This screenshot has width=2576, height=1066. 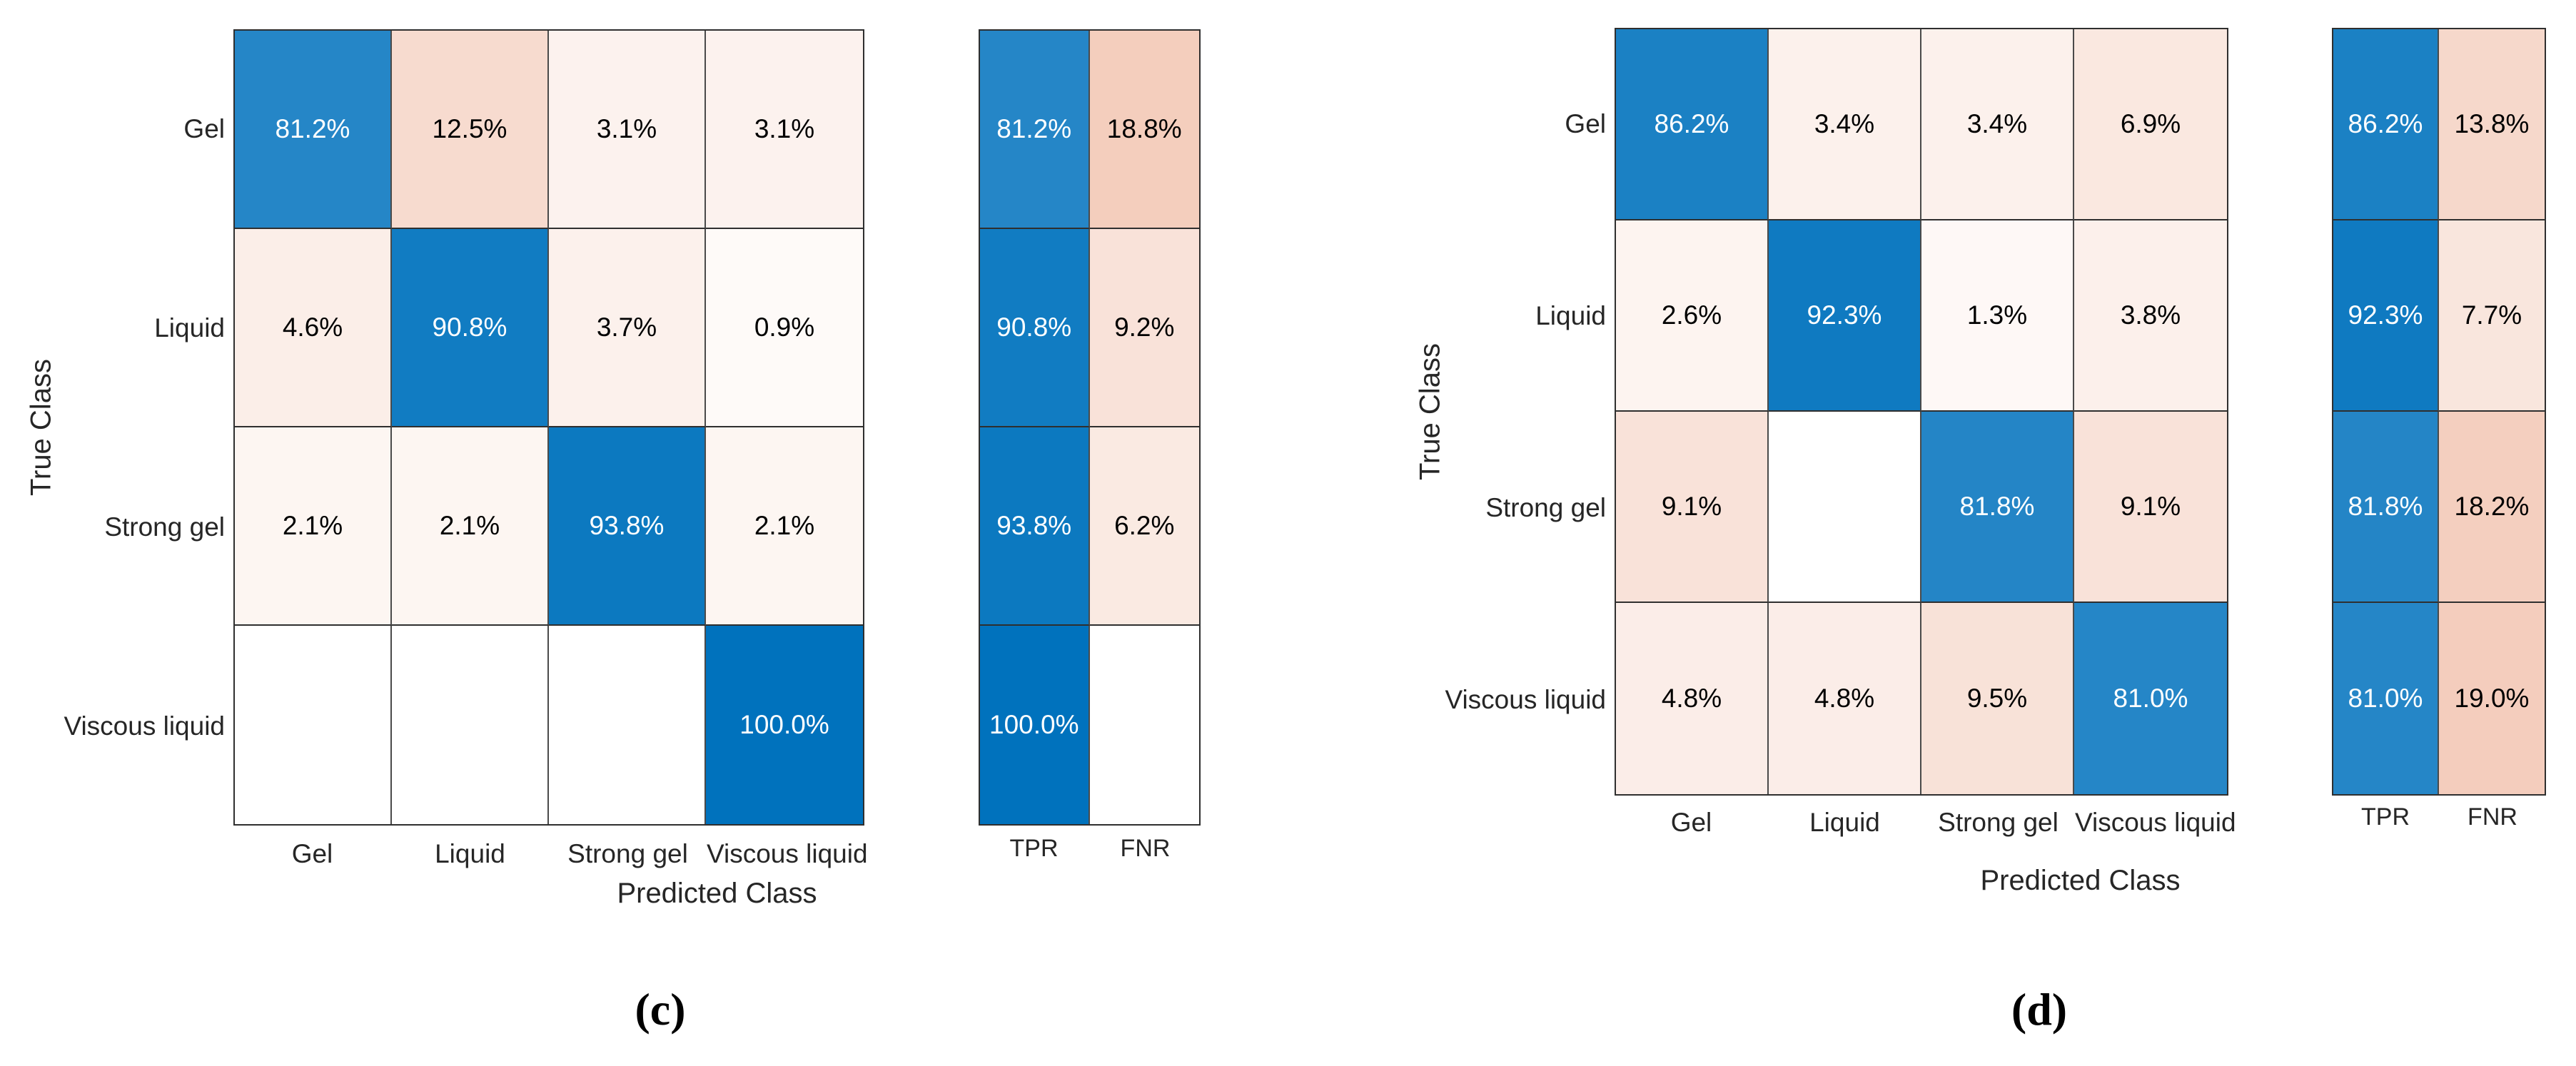 I want to click on col-label-d-viscous-liquid: Viscous liquid, so click(x=2155, y=822).